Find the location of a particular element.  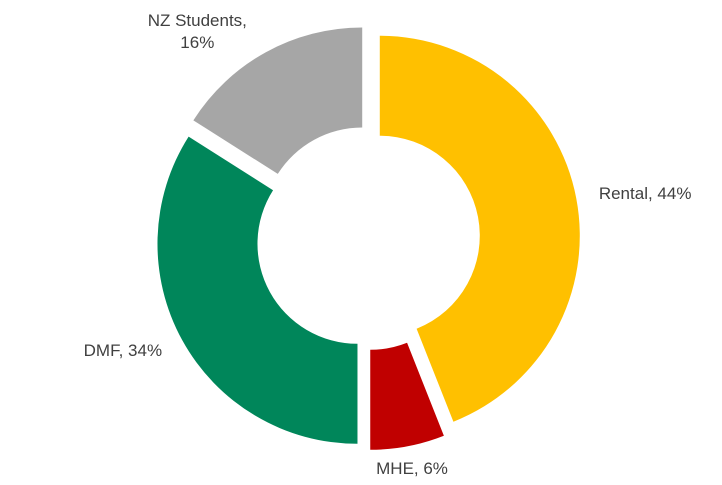

data-label: DMF, 34% is located at coordinates (123, 351).